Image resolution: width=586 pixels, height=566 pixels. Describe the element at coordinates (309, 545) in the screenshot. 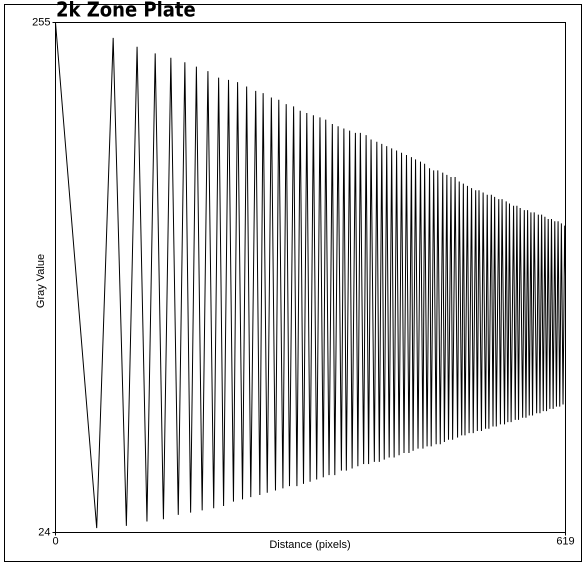

I see `x-axis-label: Distance (pixels)` at that location.